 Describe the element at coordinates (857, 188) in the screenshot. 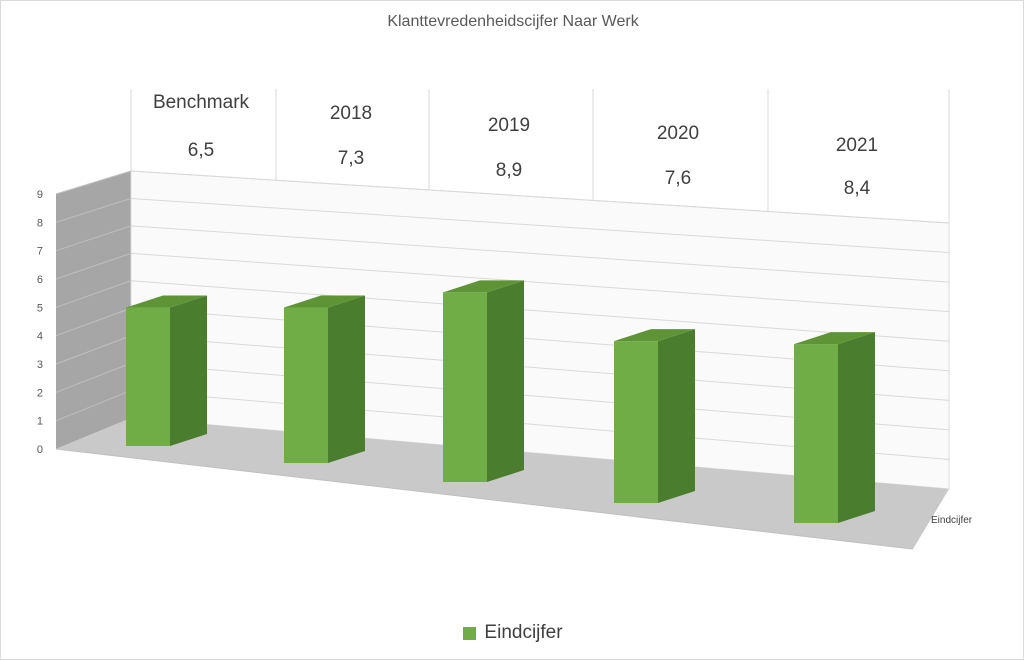

I see `data-label: 8,4` at that location.